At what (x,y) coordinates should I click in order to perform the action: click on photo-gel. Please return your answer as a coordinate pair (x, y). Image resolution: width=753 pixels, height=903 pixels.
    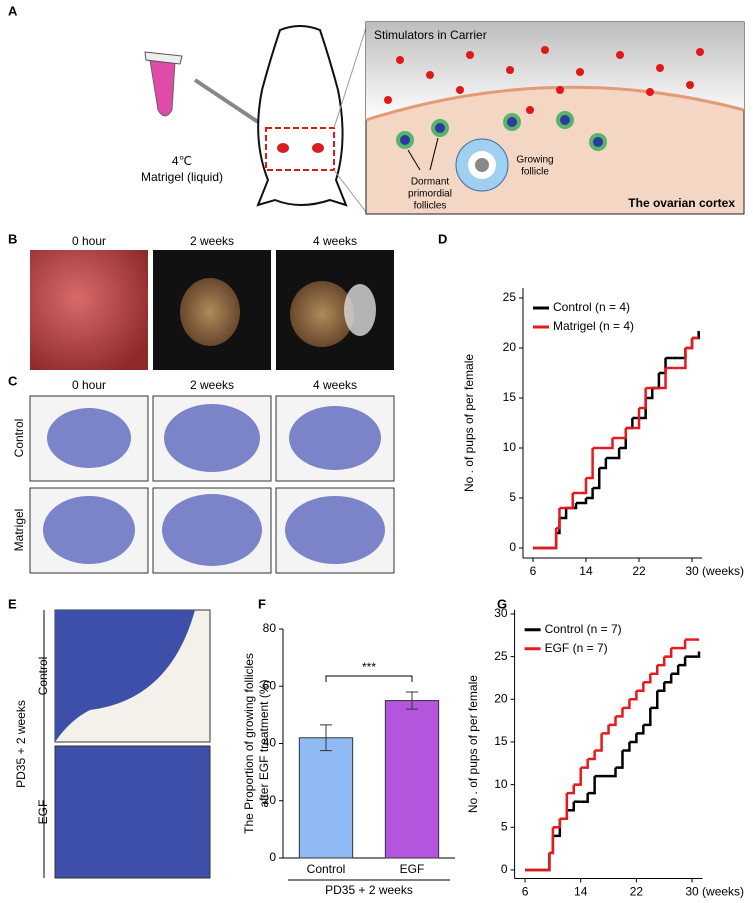
    Looking at the image, I should click on (360, 310).